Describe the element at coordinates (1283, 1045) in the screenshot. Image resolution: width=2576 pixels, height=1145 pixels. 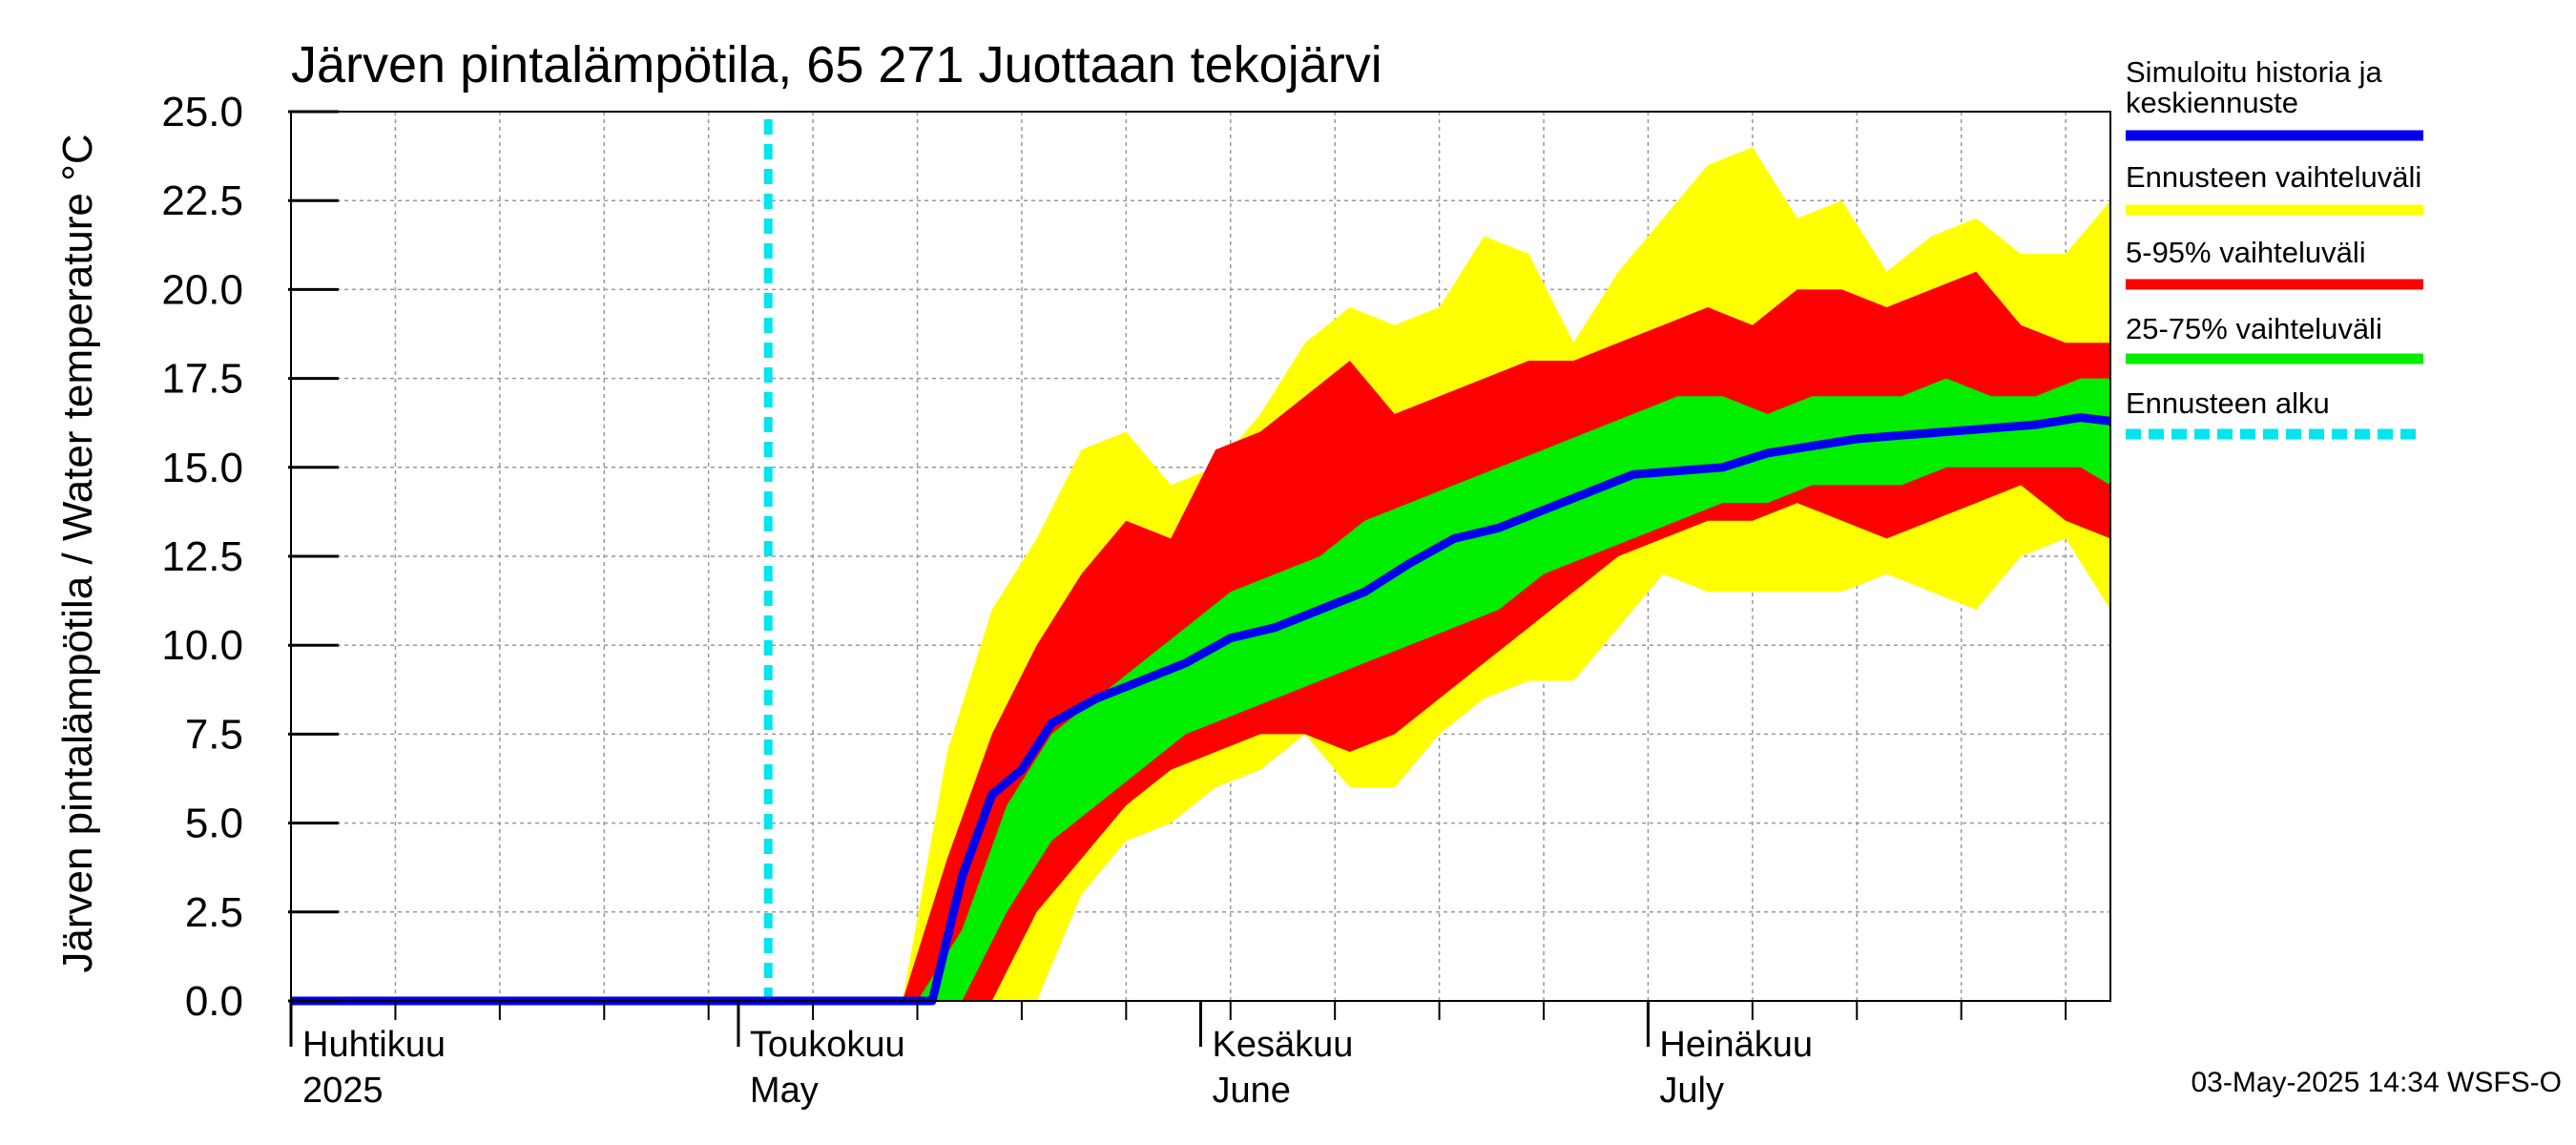
I see `x-month-label: Kesäkuu` at that location.